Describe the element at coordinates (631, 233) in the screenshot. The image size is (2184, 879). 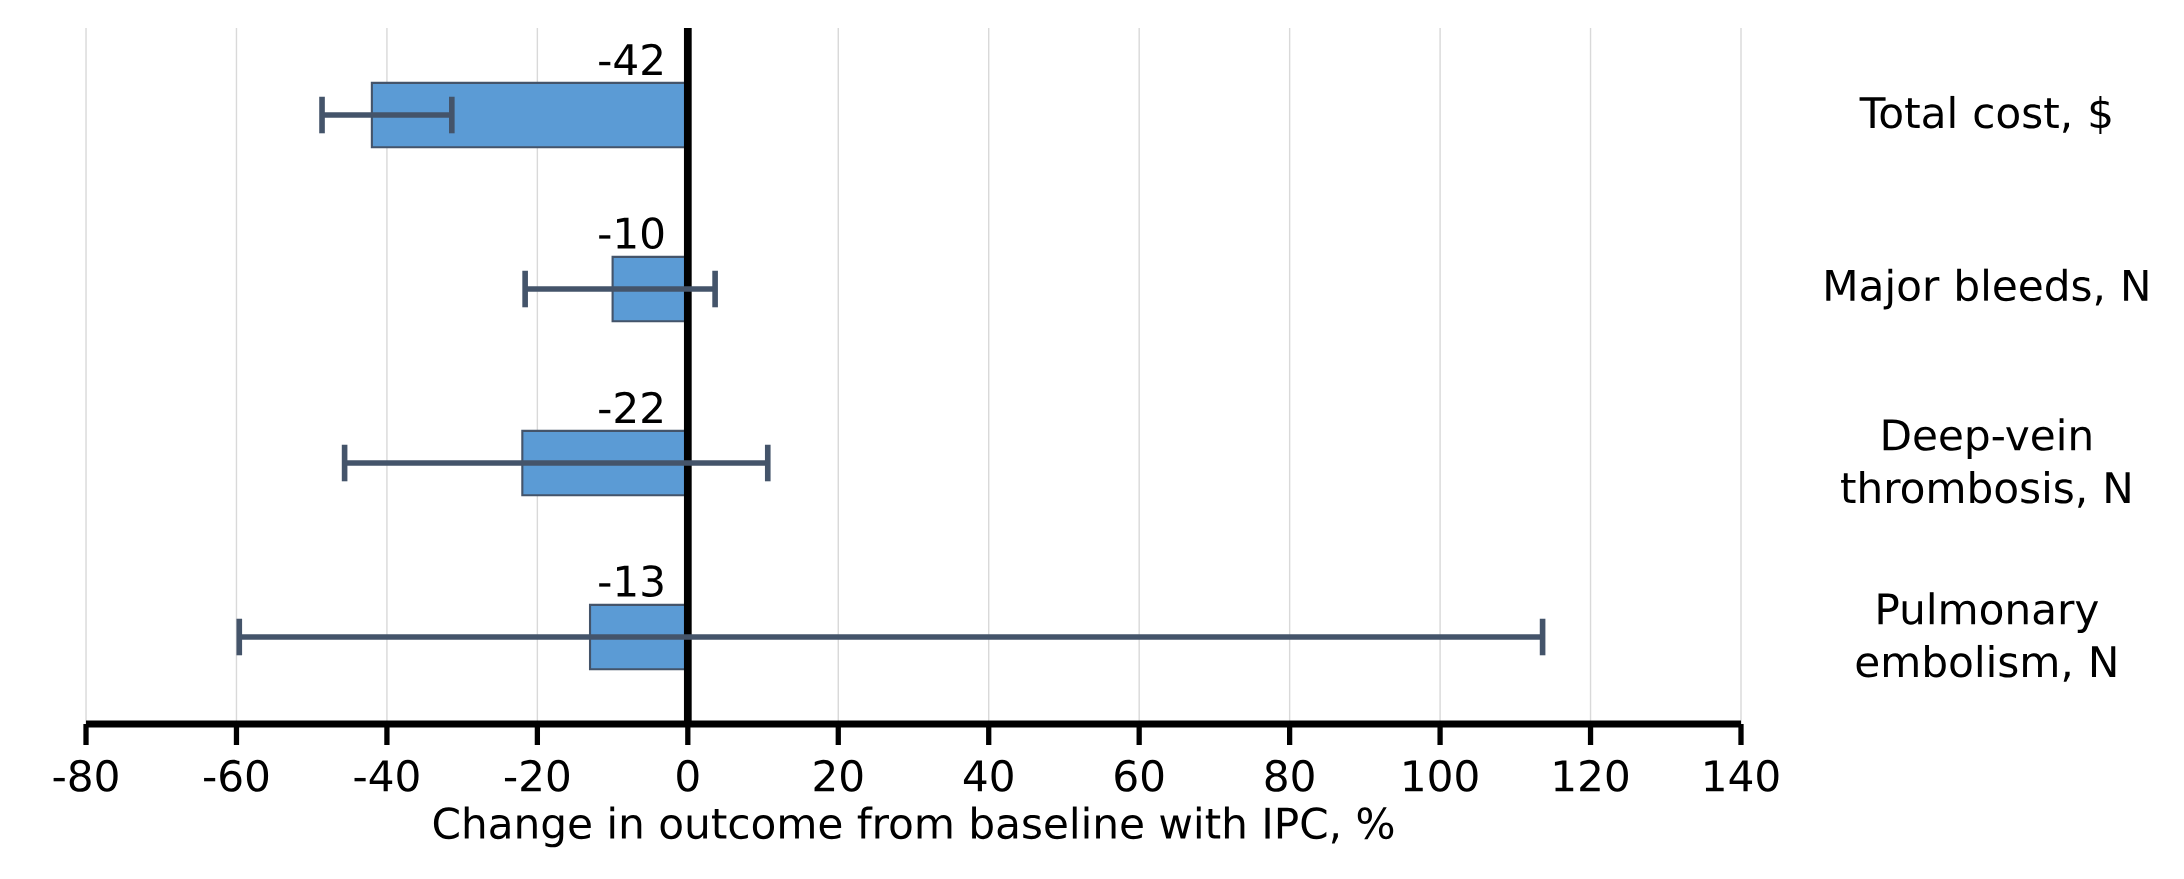
I see `data-label: -10` at that location.